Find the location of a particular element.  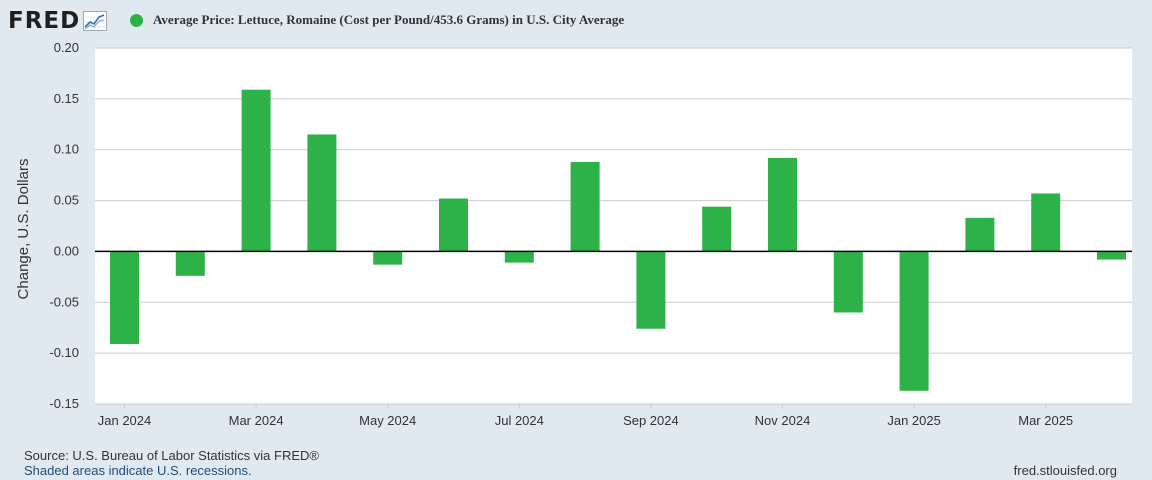

bar-apr-2024 is located at coordinates (322, 193).